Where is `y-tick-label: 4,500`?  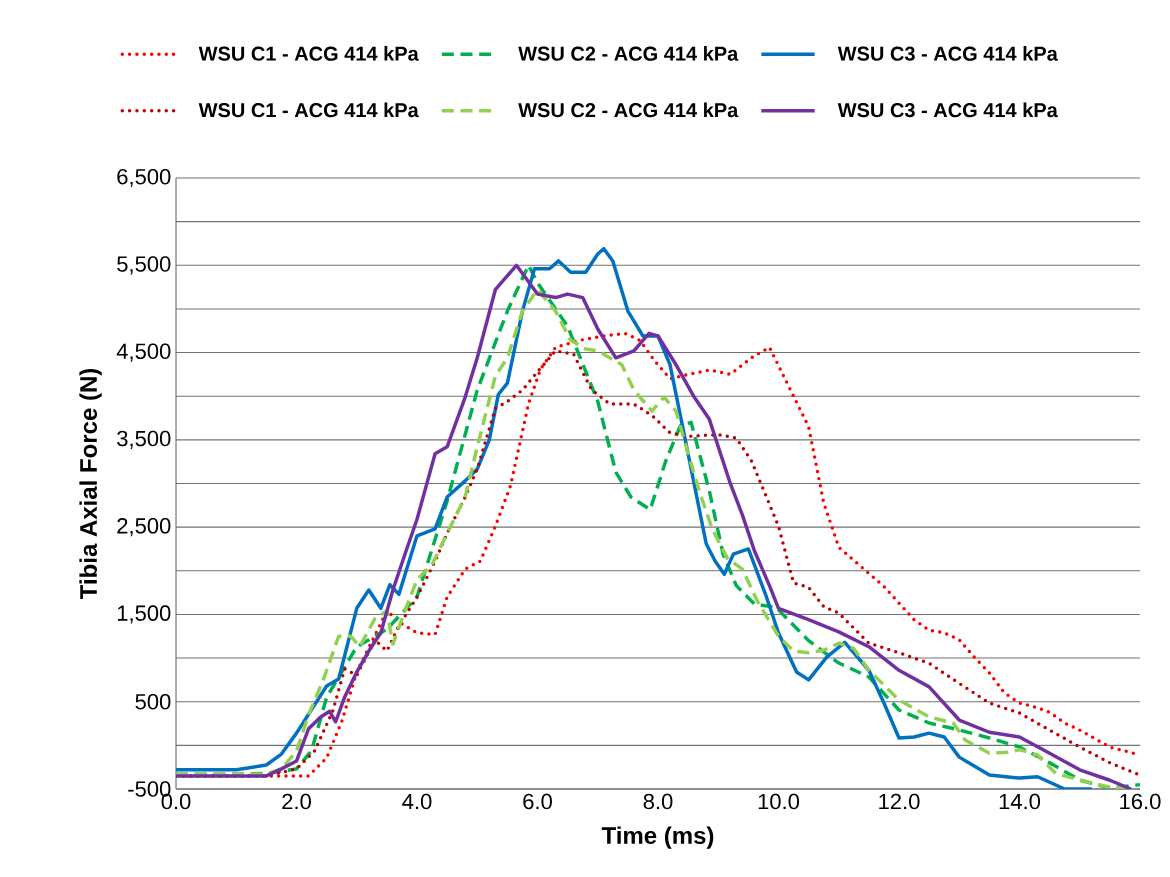 y-tick-label: 4,500 is located at coordinates (143, 352).